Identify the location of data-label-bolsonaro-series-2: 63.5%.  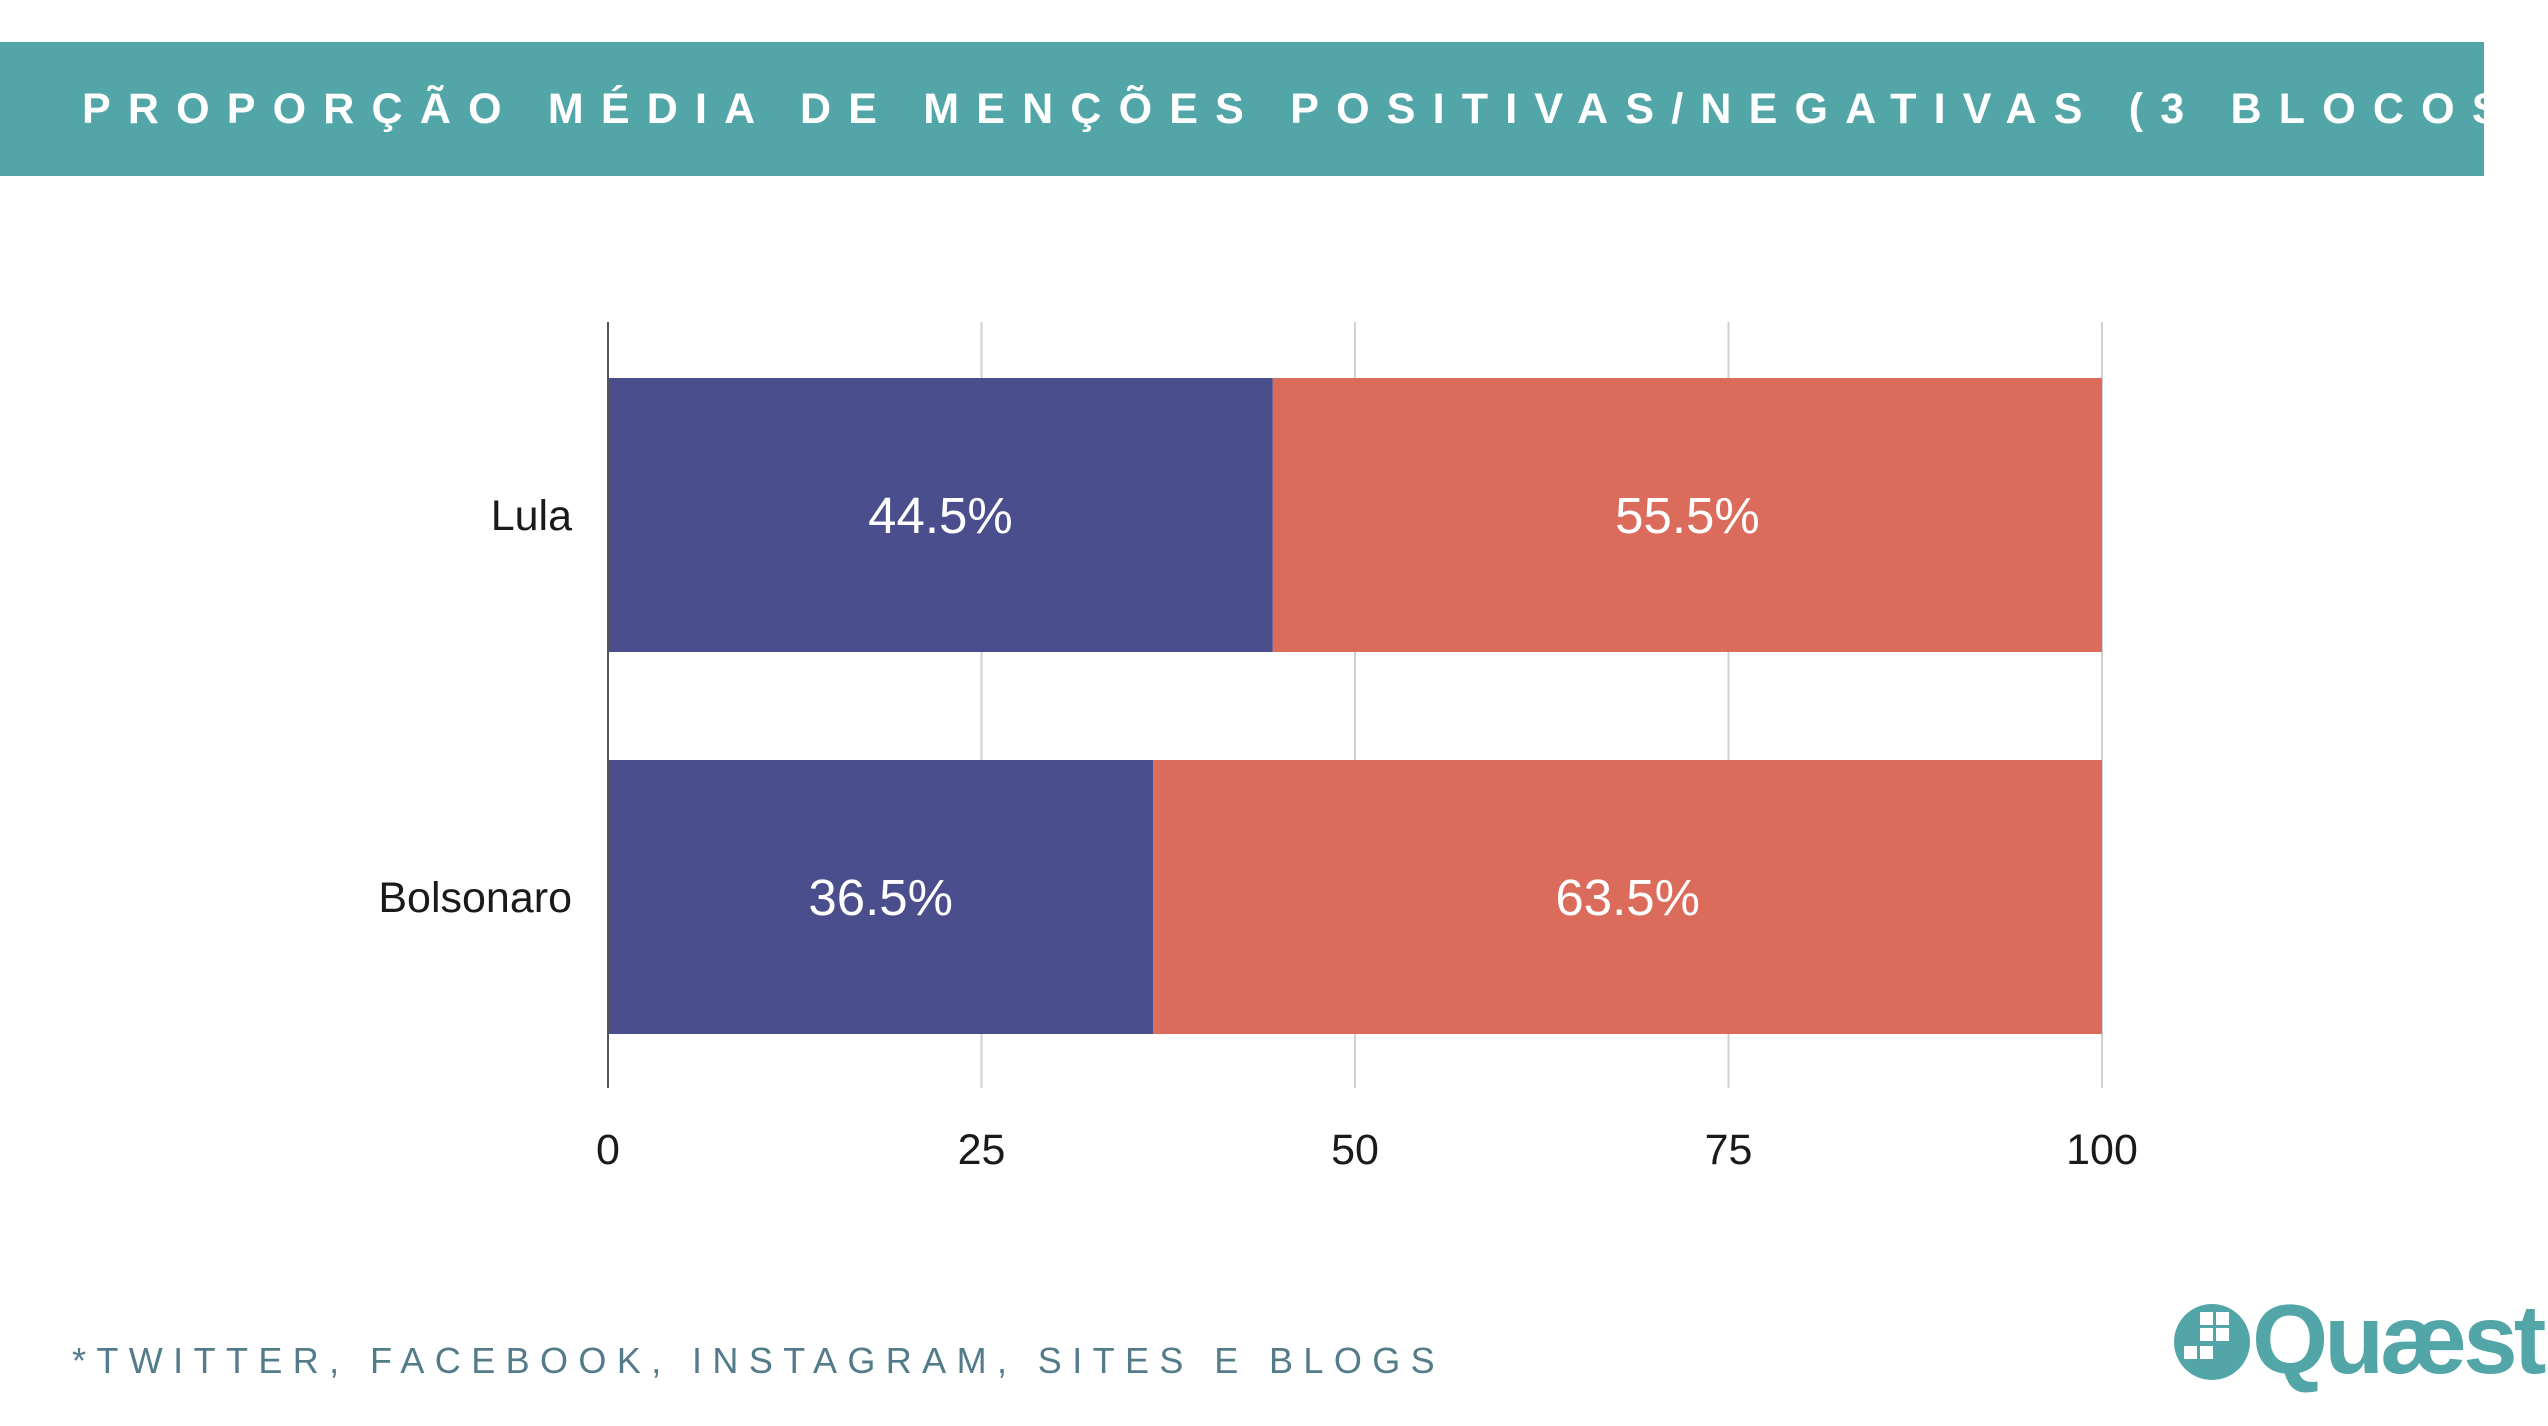
(1627, 897).